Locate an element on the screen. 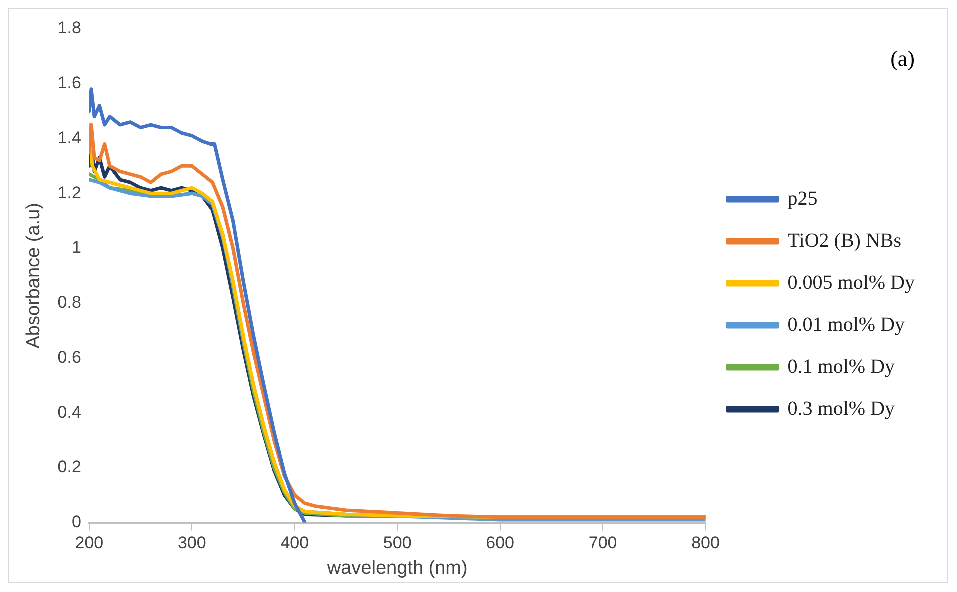  y-tick-label: 1.2 is located at coordinates (70, 192).